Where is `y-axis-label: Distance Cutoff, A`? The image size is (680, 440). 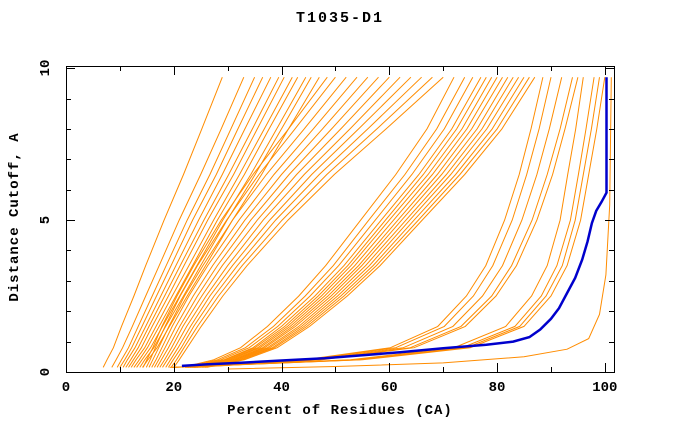
y-axis-label: Distance Cutoff, A is located at coordinates (15, 217).